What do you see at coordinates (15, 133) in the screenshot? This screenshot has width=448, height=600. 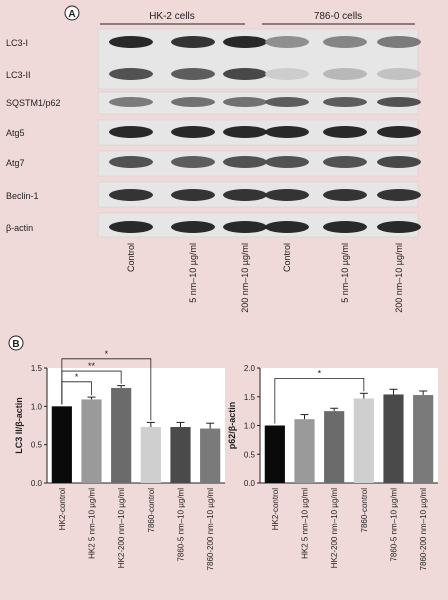 I see `blot-label-atg5: Atg5` at bounding box center [15, 133].